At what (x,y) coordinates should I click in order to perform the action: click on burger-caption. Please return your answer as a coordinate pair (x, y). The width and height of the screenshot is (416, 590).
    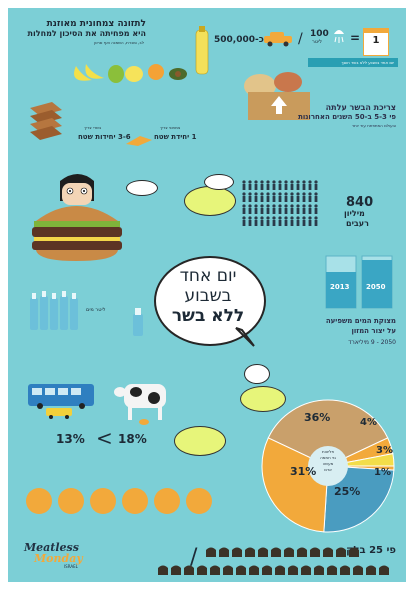
    Looking at the image, I should click on (146, 206).